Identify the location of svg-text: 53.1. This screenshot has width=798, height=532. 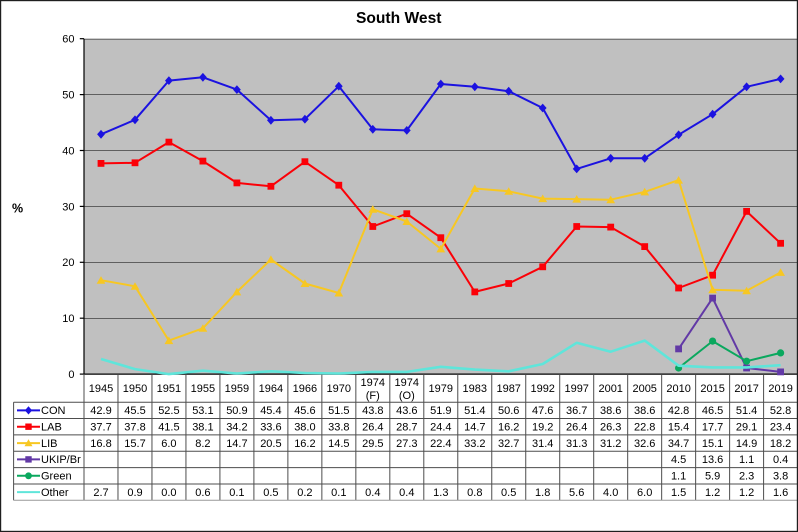
(202, 411).